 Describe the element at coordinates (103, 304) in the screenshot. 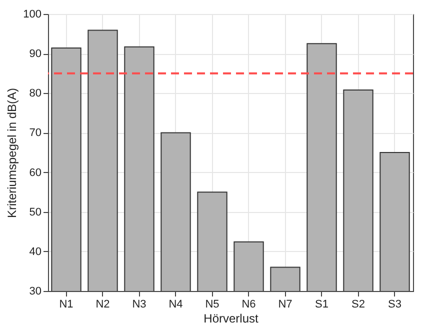

I see `x-tick-label: N2` at that location.